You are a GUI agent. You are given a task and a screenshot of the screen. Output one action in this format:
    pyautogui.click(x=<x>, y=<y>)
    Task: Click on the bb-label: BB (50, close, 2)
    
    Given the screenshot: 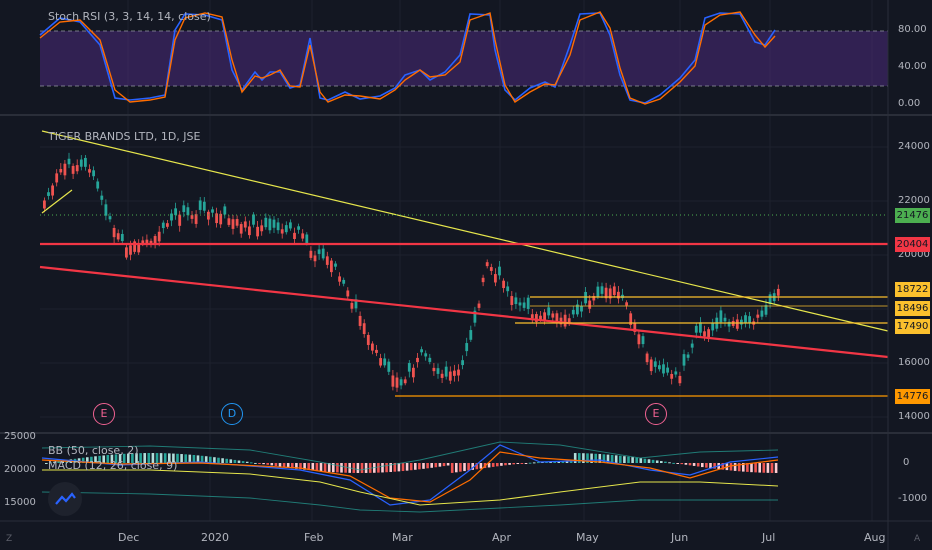 What is the action you would take?
    pyautogui.click(x=93, y=450)
    